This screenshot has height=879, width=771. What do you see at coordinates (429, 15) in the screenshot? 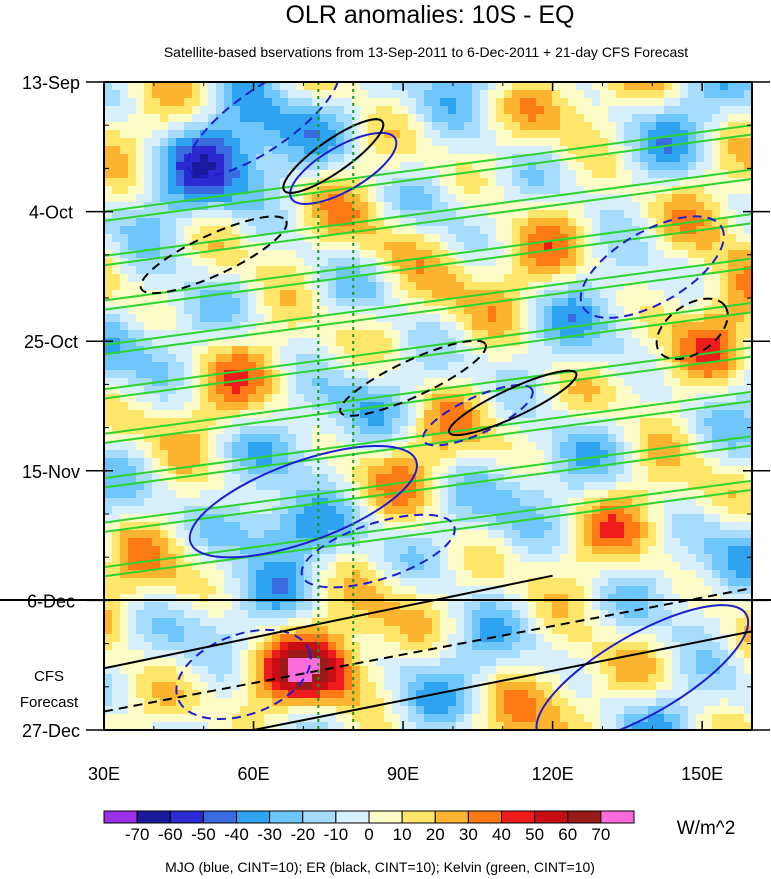
I see `chart-title: OLR anomalies: 10S - EQ` at bounding box center [429, 15].